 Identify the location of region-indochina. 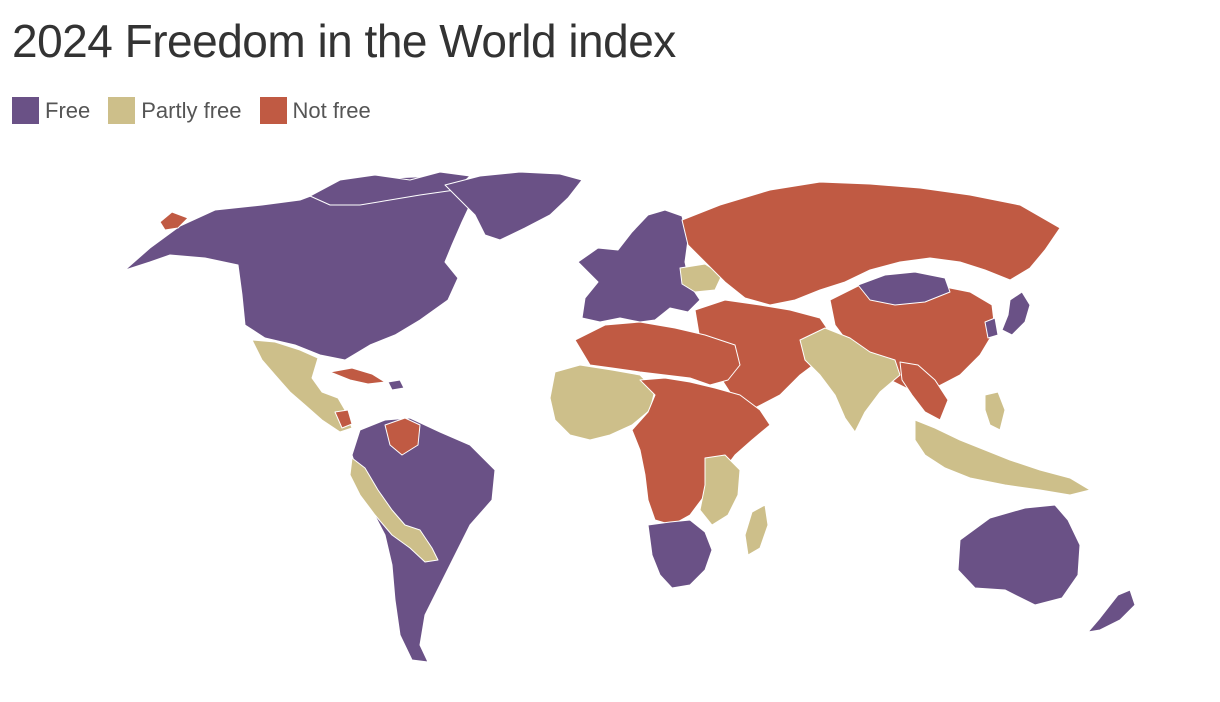
(924, 391).